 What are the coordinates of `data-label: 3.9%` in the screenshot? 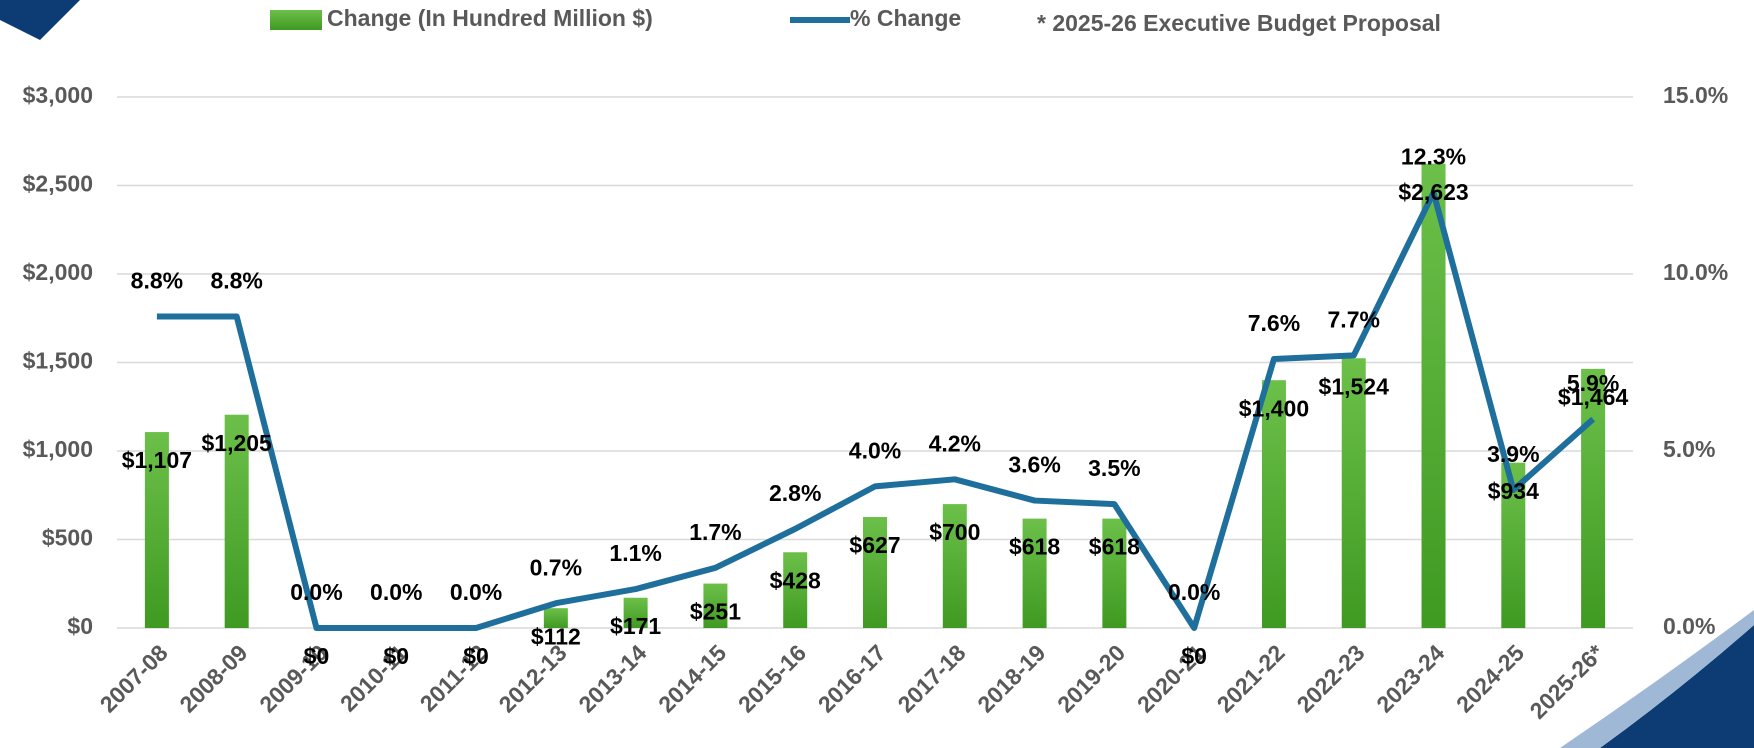 It's located at (1513, 454).